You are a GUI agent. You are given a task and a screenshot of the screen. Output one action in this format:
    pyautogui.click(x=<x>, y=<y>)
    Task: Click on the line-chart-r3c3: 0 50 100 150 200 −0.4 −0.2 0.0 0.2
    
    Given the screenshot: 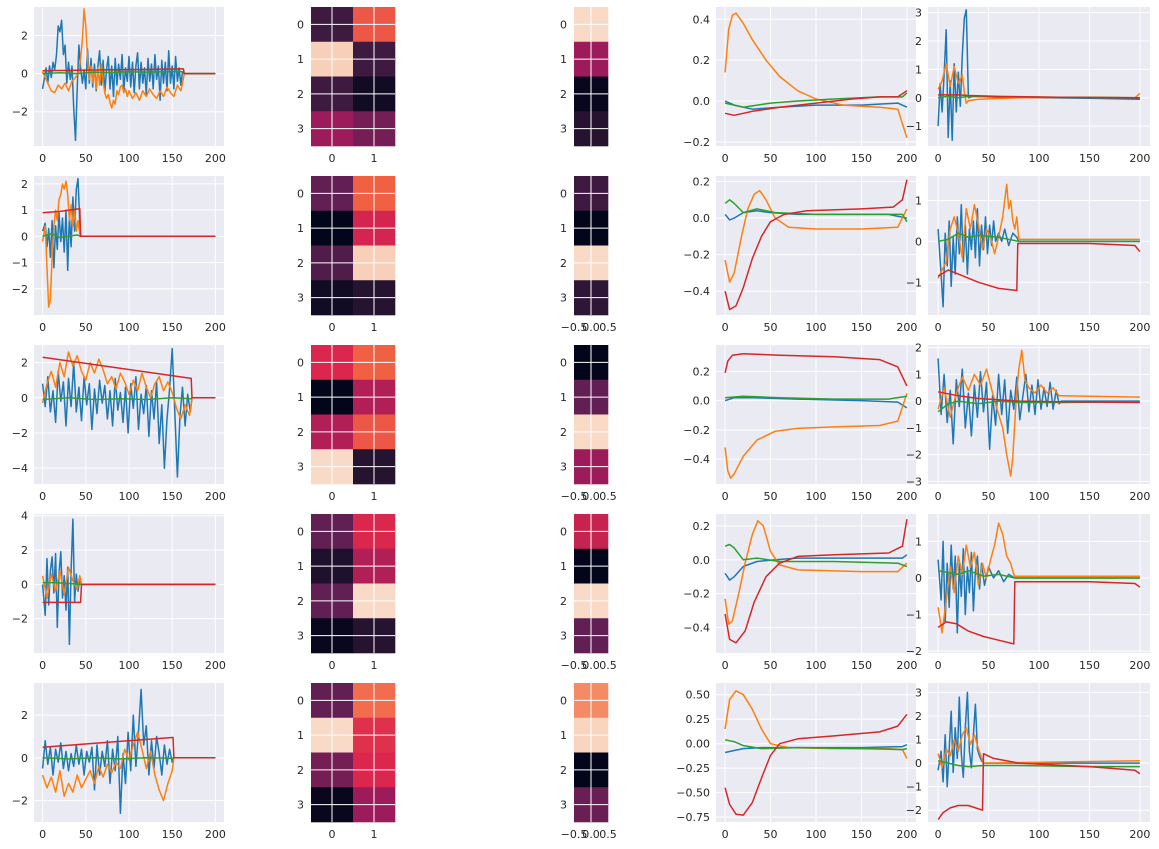 What is the action you would take?
    pyautogui.click(x=800, y=593)
    